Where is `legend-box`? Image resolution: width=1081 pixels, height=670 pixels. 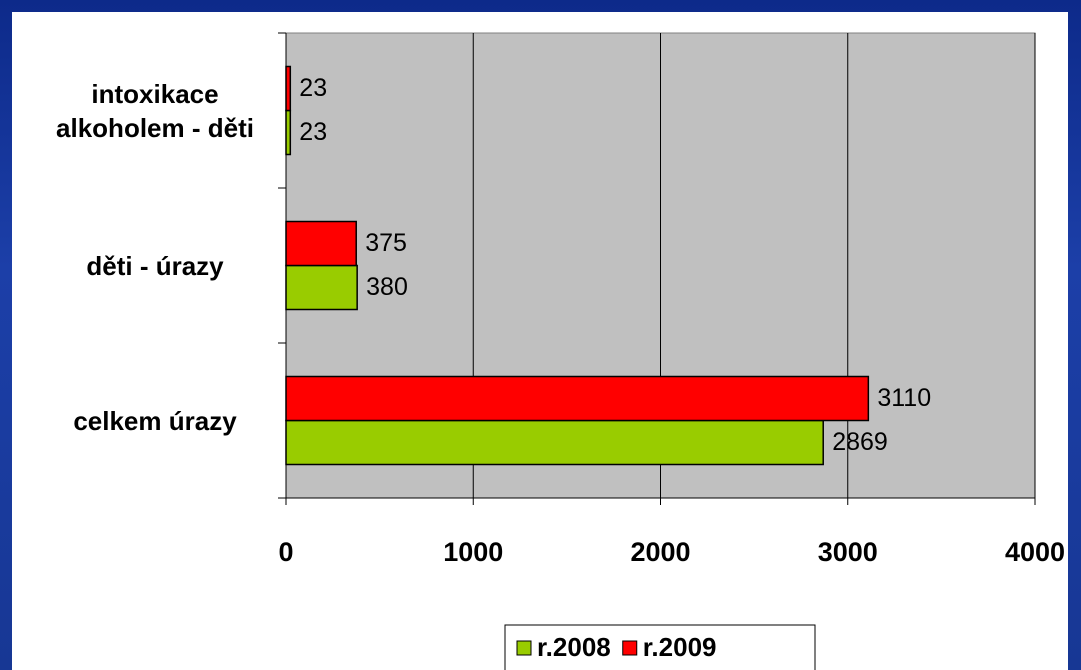 legend-box is located at coordinates (660, 647).